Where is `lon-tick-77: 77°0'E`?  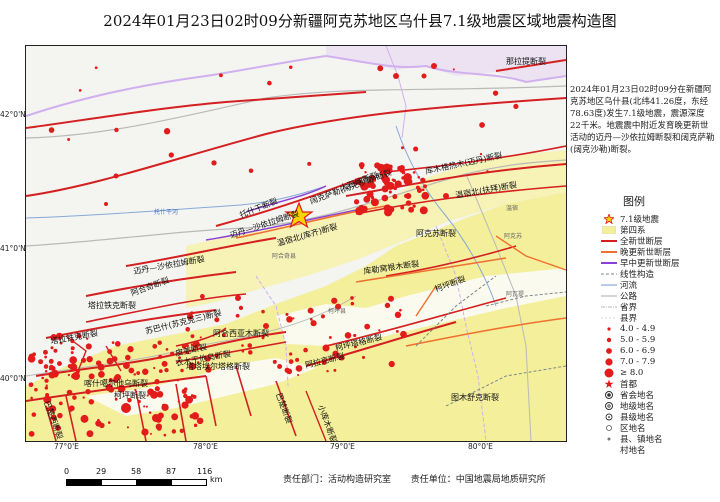 lon-tick-77: 77°0'E is located at coordinates (66, 446).